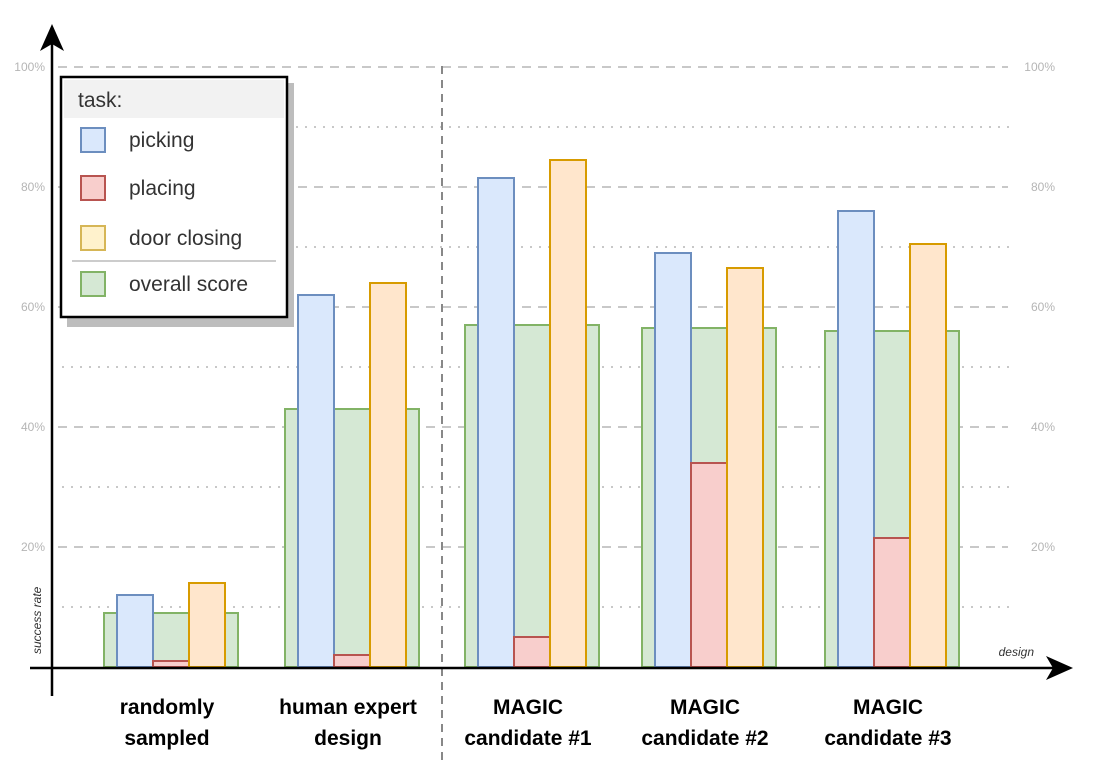 This screenshot has height=777, width=1098. I want to click on legend-label: picking, so click(161, 140).